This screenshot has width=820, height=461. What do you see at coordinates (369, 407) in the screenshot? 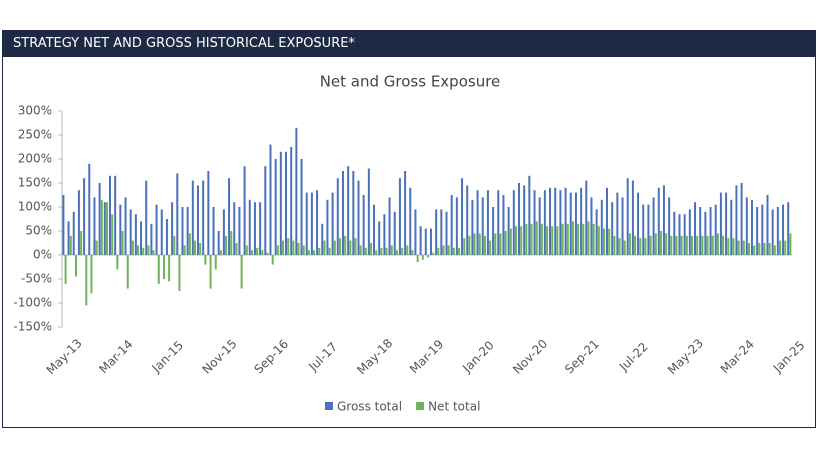
I see `legend-label: Gross total` at bounding box center [369, 407].